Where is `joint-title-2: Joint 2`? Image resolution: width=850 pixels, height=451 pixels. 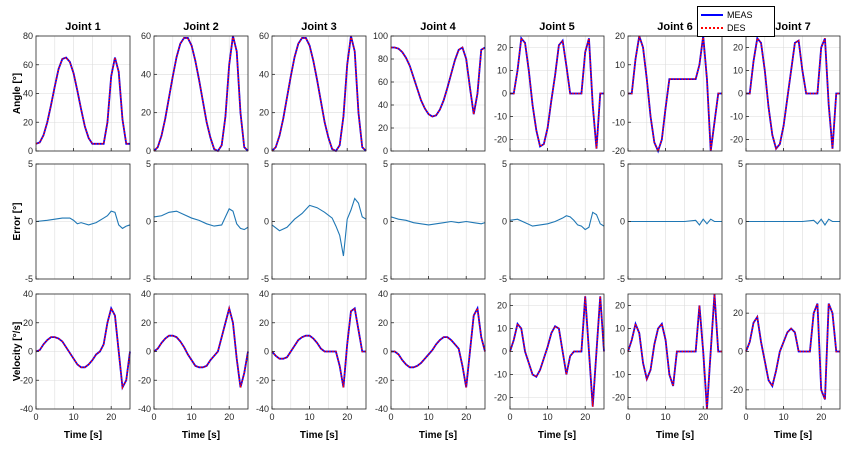
joint-title-2: Joint 2 is located at coordinates (200, 27).